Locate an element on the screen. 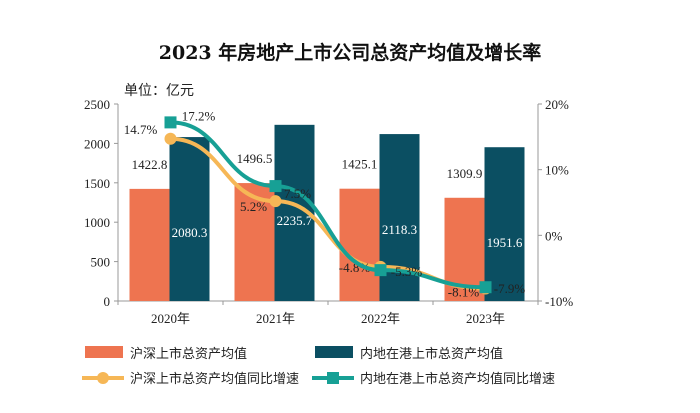 Image resolution: width=700 pixels, height=413 pixels. bar-label: 1422.8 is located at coordinates (150, 164).